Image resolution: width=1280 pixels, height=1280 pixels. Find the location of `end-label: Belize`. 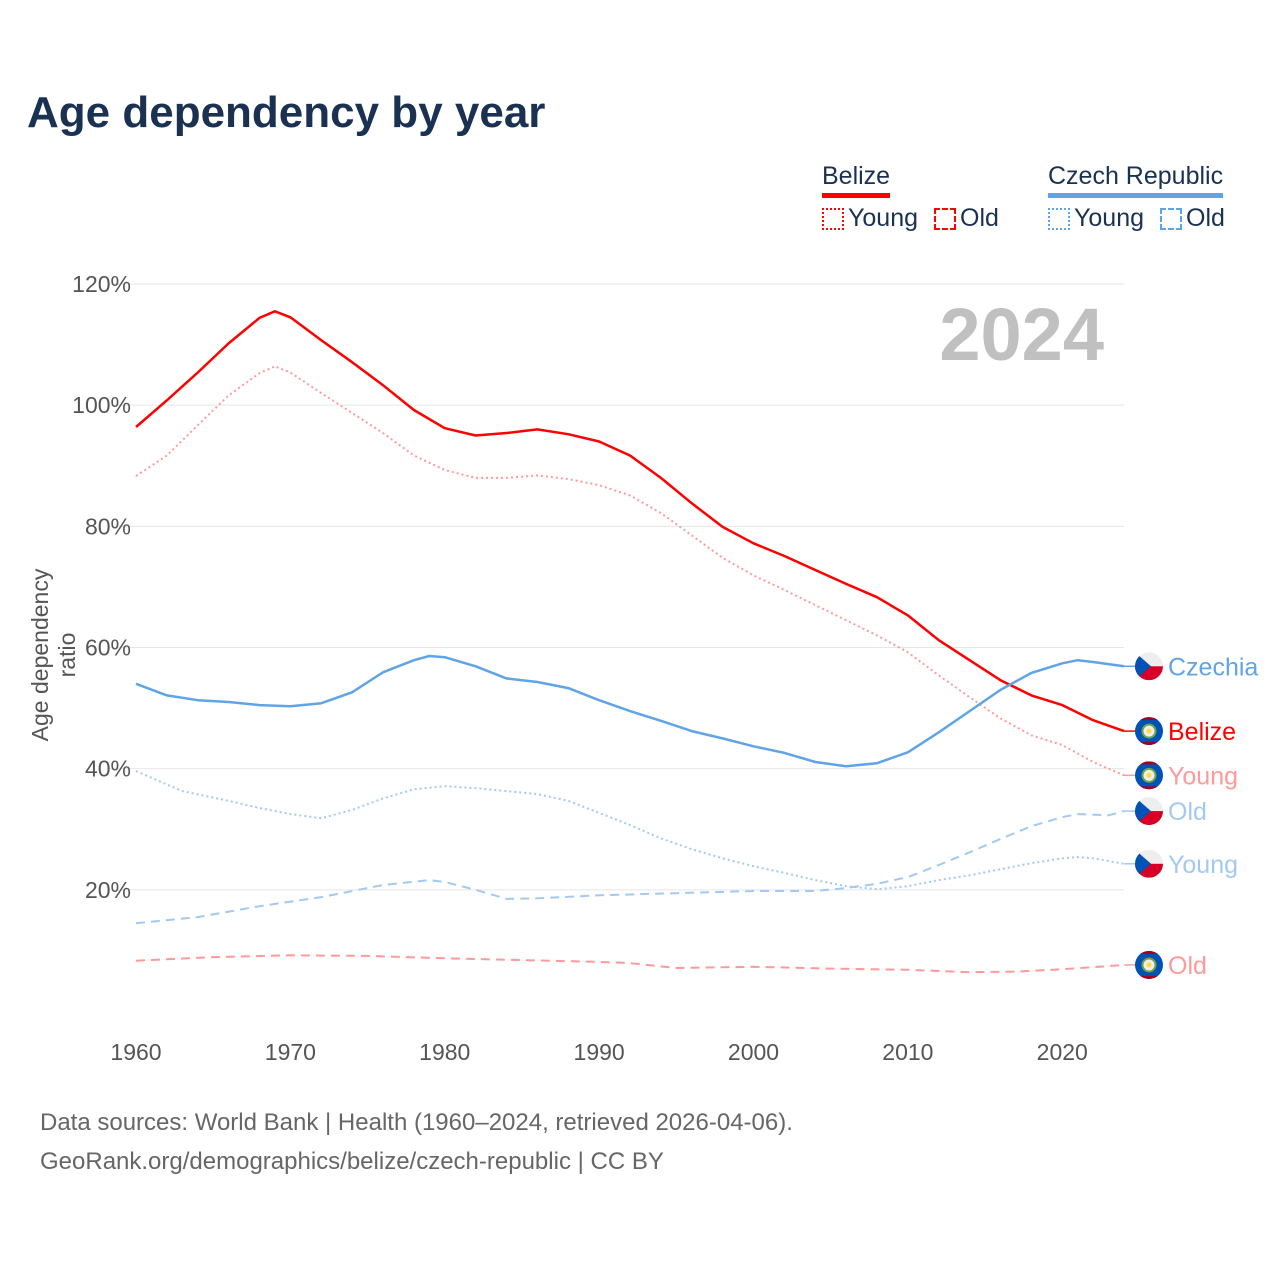

end-label: Belize is located at coordinates (1202, 732).